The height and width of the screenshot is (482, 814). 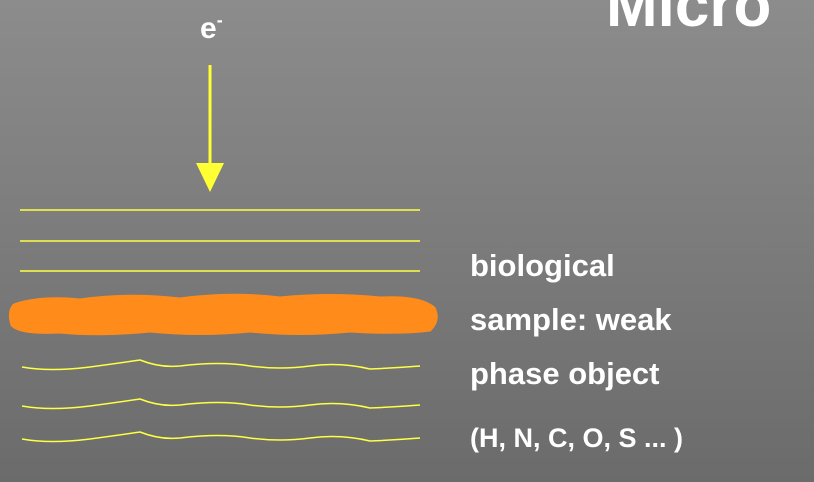 What do you see at coordinates (542, 265) in the screenshot?
I see `sample-label-line: biological` at bounding box center [542, 265].